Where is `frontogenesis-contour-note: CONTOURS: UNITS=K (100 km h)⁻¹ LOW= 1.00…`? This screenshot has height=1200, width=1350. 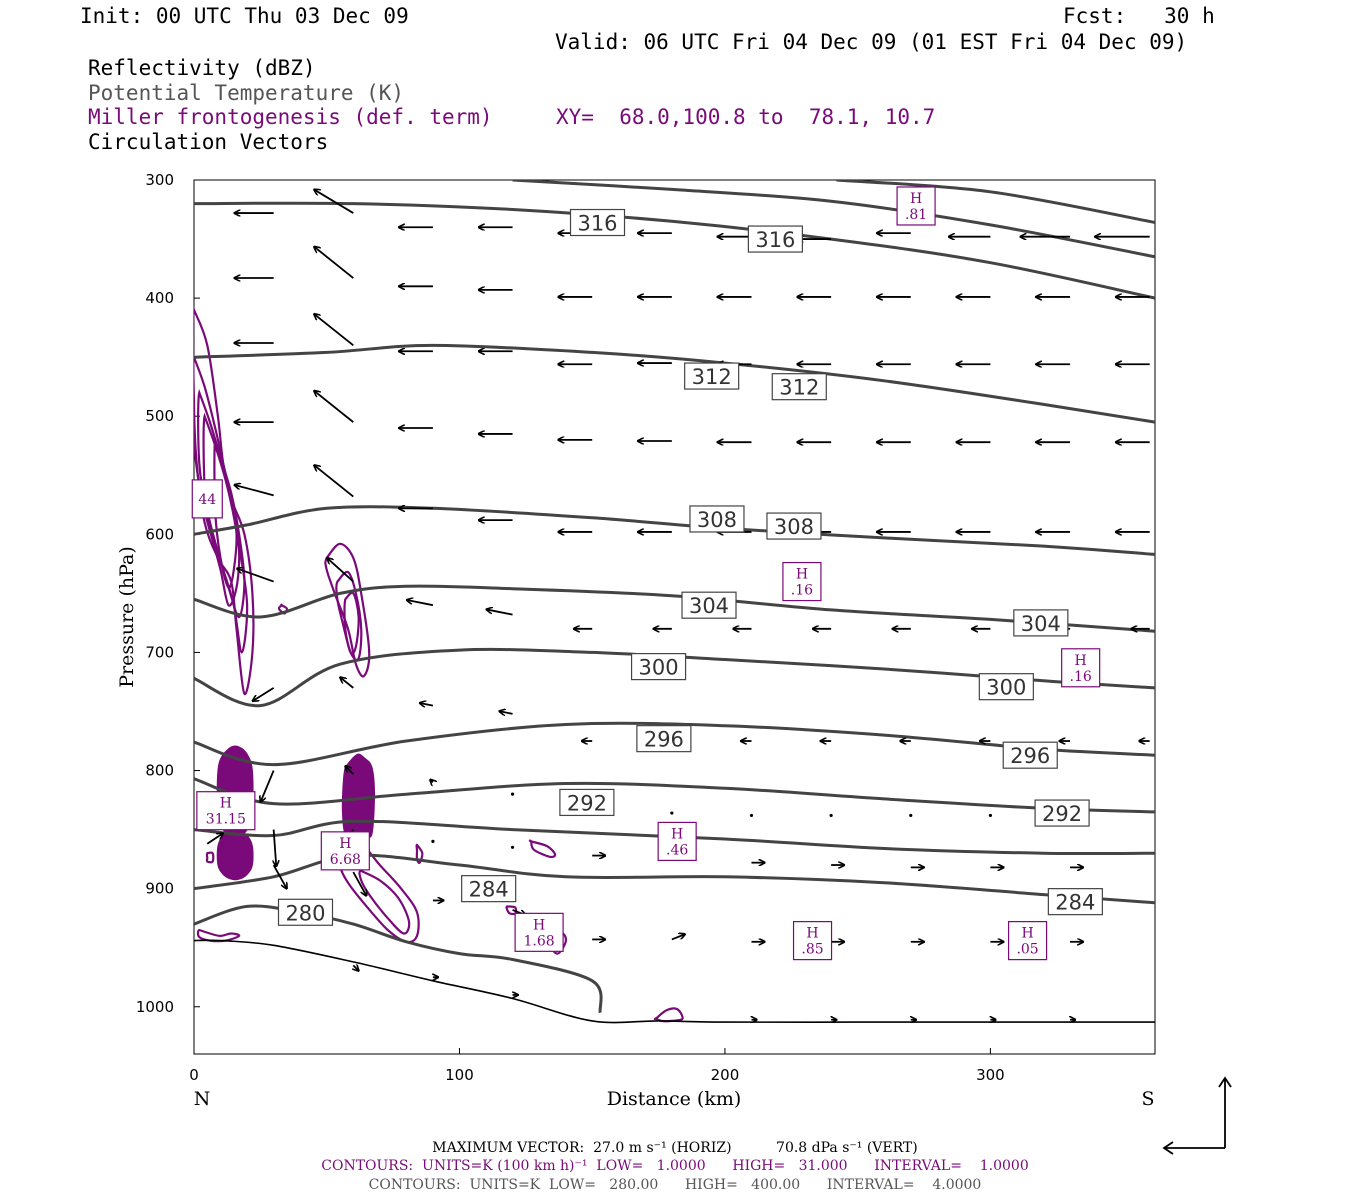 frontogenesis-contour-note: CONTOURS: UNITS=K (100 km h)⁻¹ LOW= 1.00… is located at coordinates (675, 1166).